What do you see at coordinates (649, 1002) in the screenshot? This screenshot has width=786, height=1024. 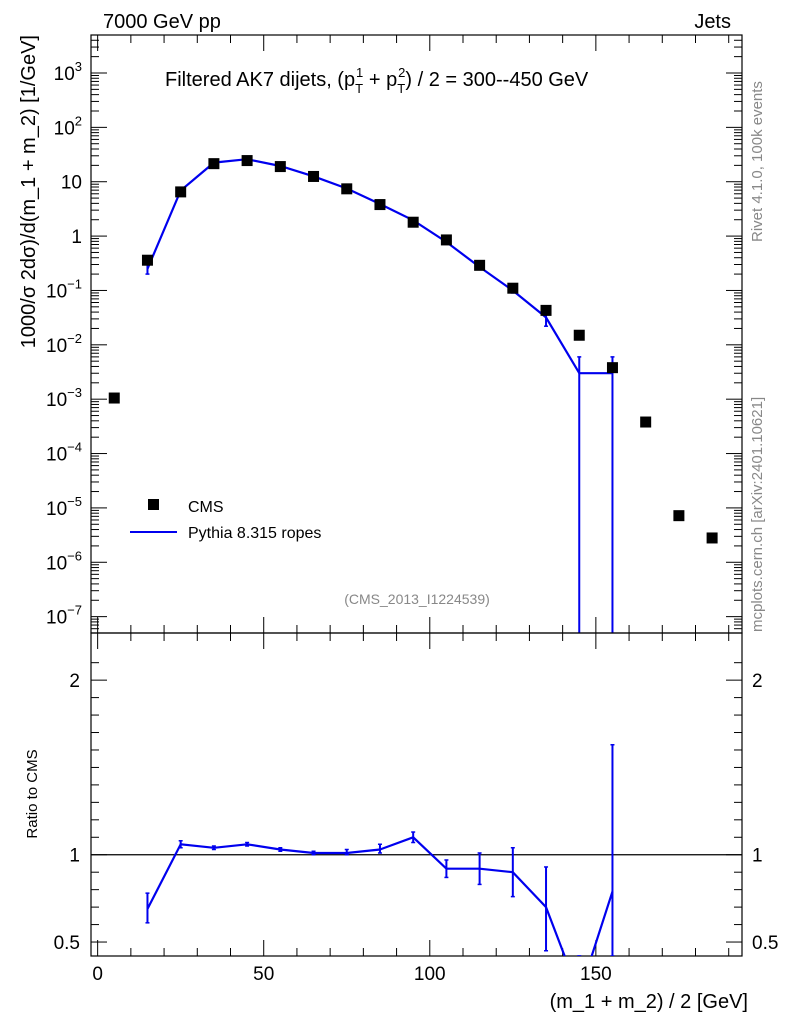 I see `x-axis-label: (m_1 + m_2) / 2 [GeV]` at bounding box center [649, 1002].